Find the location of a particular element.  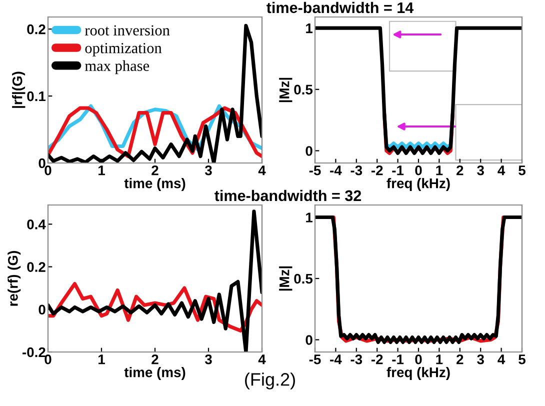

y-tick-label: -0.2 is located at coordinates (34, 352).